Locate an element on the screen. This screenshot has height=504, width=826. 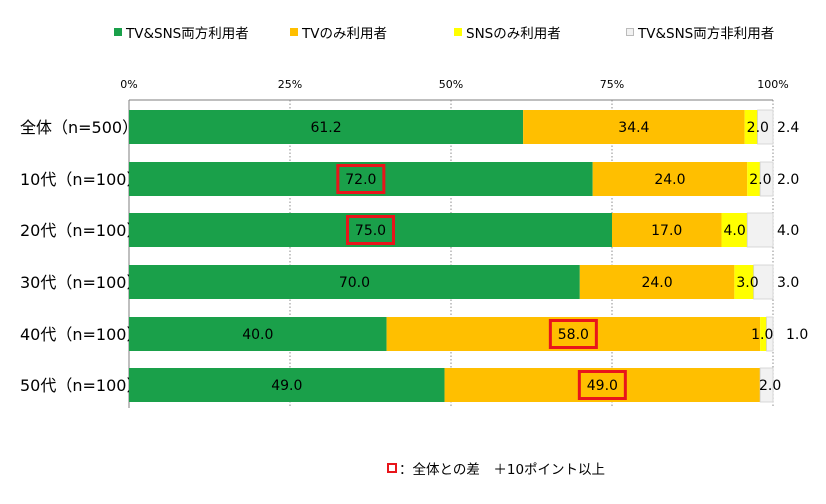
data-label: 34.4 is located at coordinates (633, 128).